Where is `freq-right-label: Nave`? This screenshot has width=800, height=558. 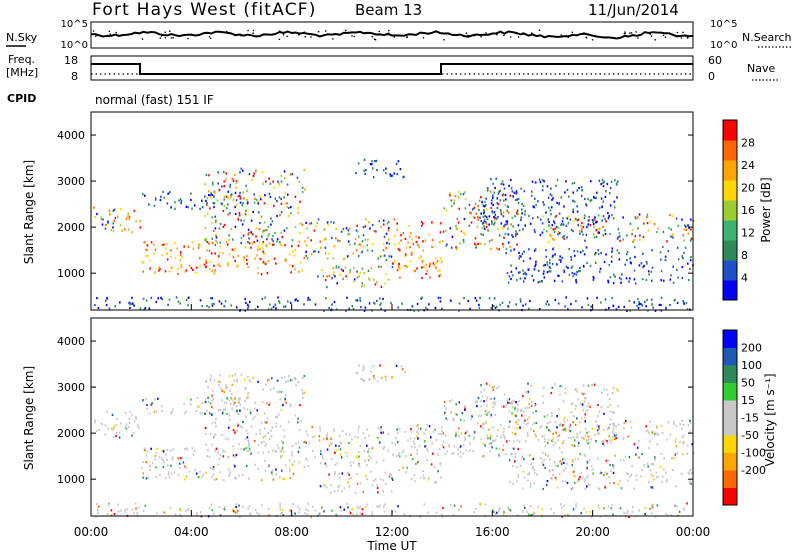
freq-right-label: Nave is located at coordinates (761, 68).